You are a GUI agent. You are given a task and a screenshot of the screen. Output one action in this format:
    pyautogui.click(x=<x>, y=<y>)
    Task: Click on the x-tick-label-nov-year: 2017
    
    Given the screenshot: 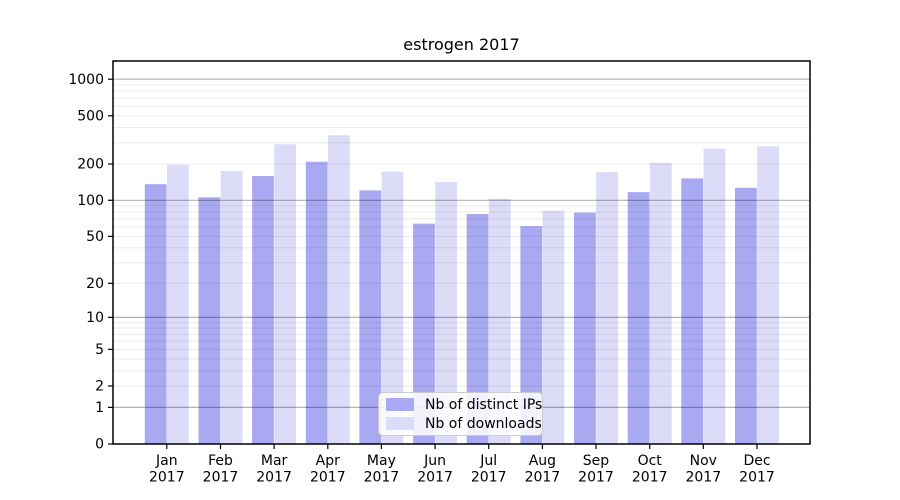 What is the action you would take?
    pyautogui.click(x=703, y=478)
    